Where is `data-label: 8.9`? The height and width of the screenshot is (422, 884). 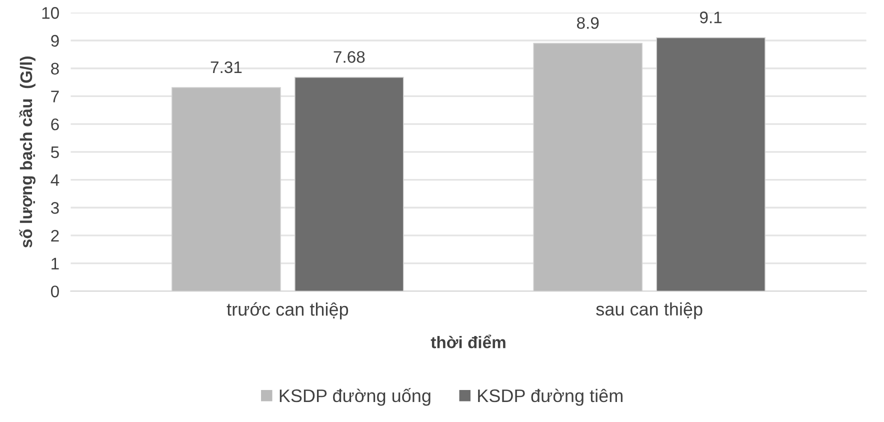 data-label: 8.9 is located at coordinates (588, 23).